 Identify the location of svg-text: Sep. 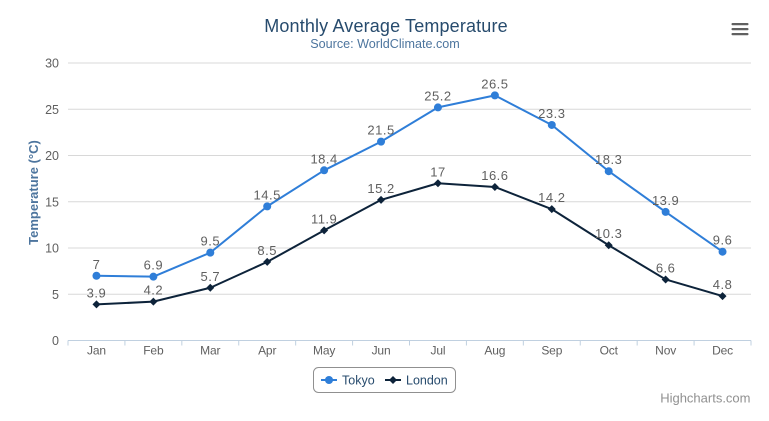
(551, 351).